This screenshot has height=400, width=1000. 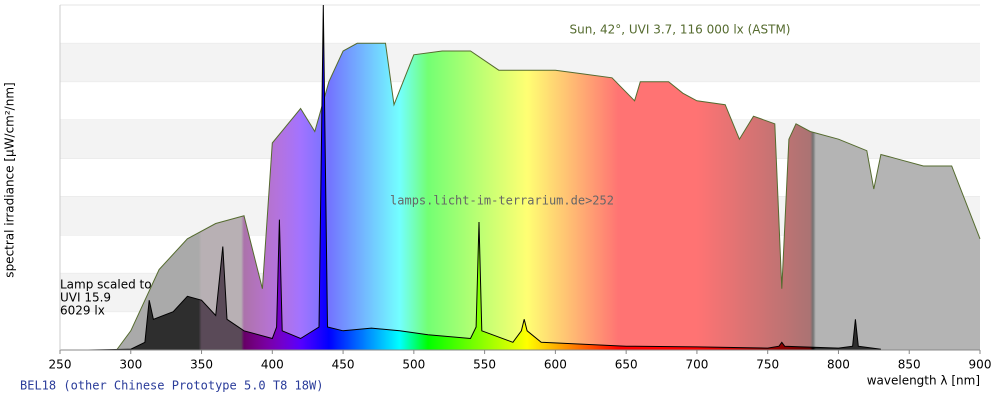 I want to click on x-tick-label: 400, so click(x=272, y=365).